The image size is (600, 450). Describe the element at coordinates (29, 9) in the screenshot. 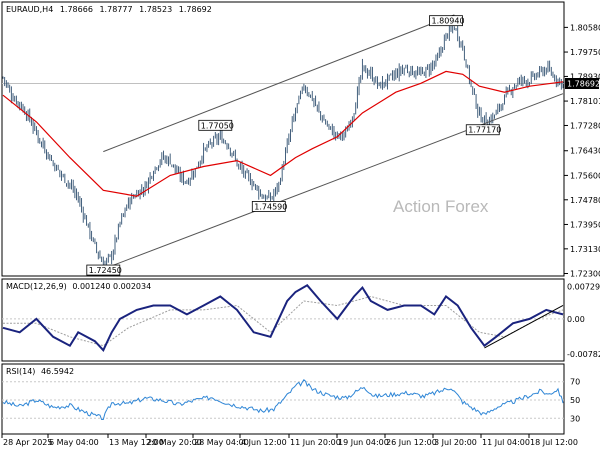

I see `symbol-name: EURAUD,H4` at that location.